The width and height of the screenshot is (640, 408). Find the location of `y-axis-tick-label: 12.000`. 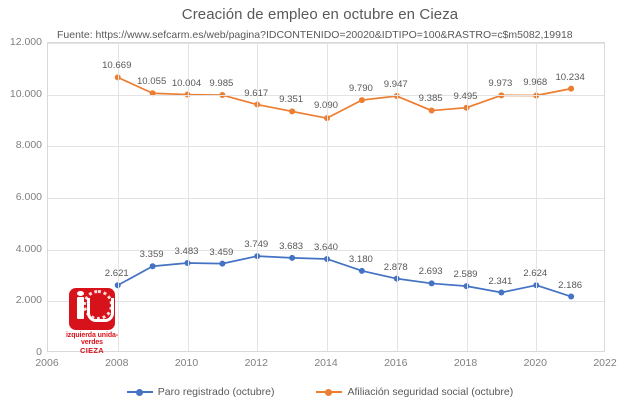

y-axis-tick-label: 12.000 is located at coordinates (25, 42).